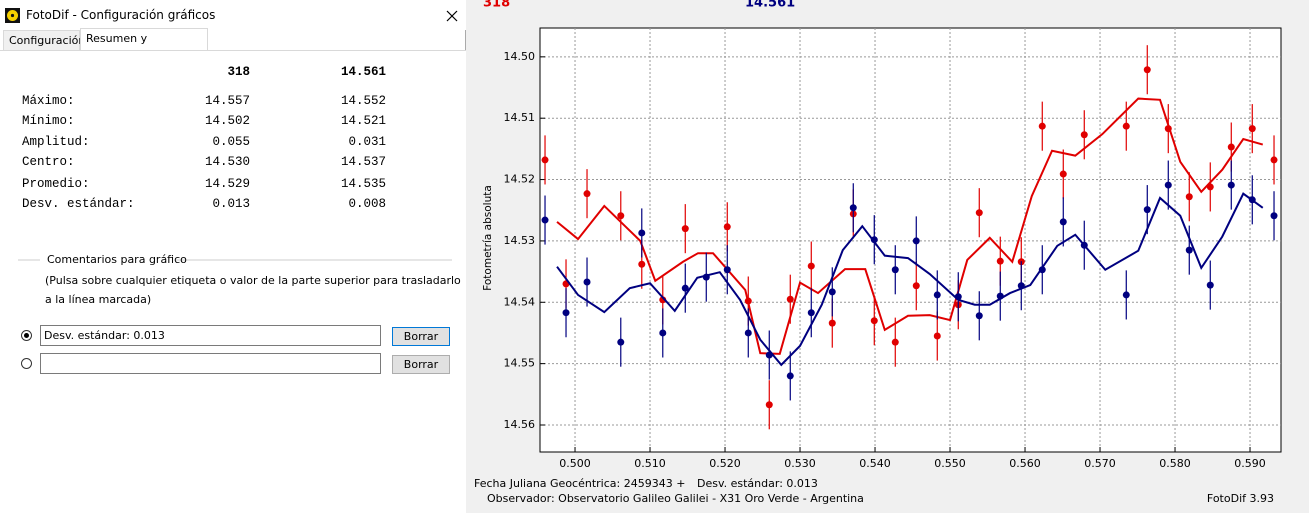 The height and width of the screenshot is (513, 1309). I want to click on cell: 0.055, so click(231, 142).